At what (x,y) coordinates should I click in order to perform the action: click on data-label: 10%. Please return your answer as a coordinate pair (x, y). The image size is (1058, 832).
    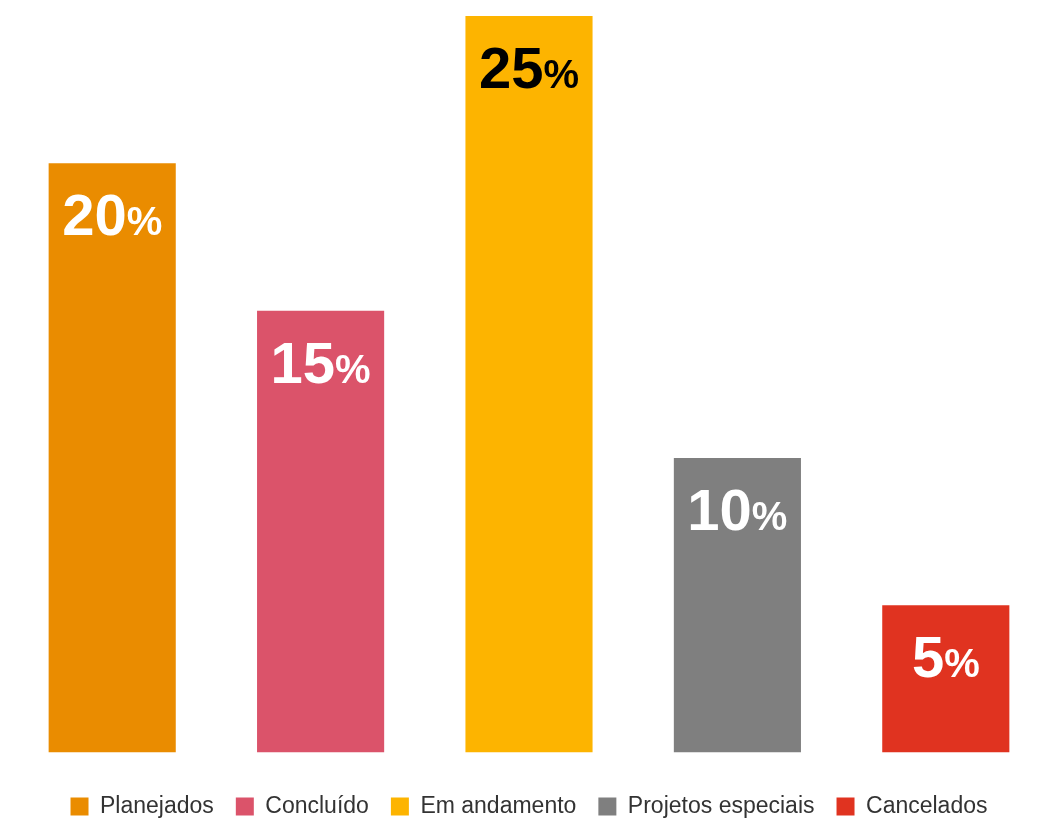
    Looking at the image, I should click on (737, 509).